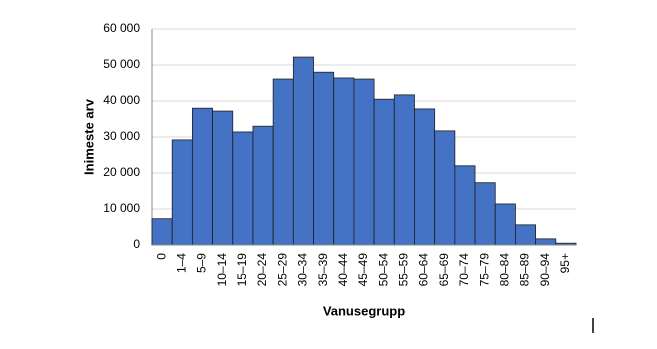 This screenshot has width=657, height=349. I want to click on x-tick-label: 20–24, so click(262, 270).